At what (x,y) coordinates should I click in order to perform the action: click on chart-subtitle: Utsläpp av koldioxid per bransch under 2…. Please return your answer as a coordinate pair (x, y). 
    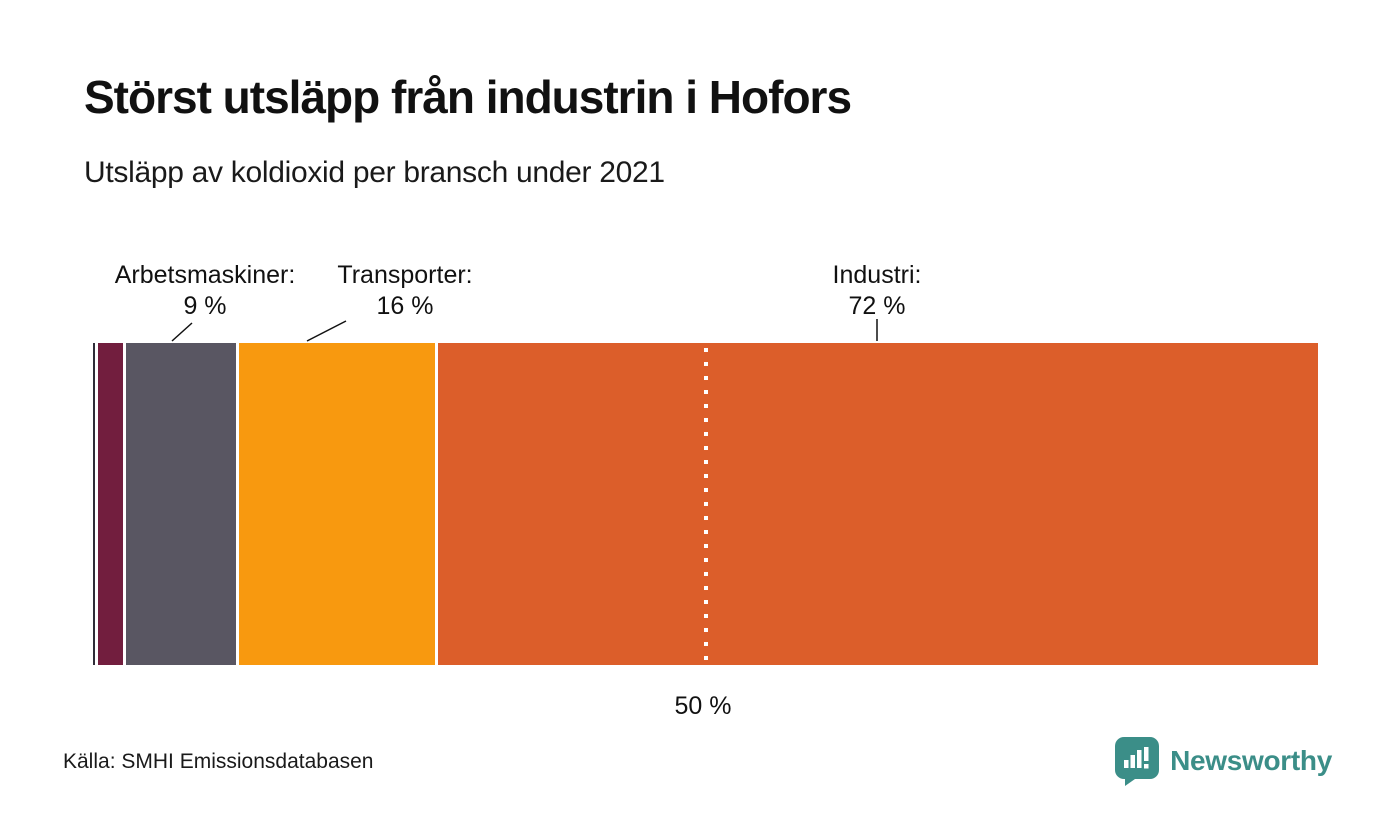
    Looking at the image, I should click on (374, 172).